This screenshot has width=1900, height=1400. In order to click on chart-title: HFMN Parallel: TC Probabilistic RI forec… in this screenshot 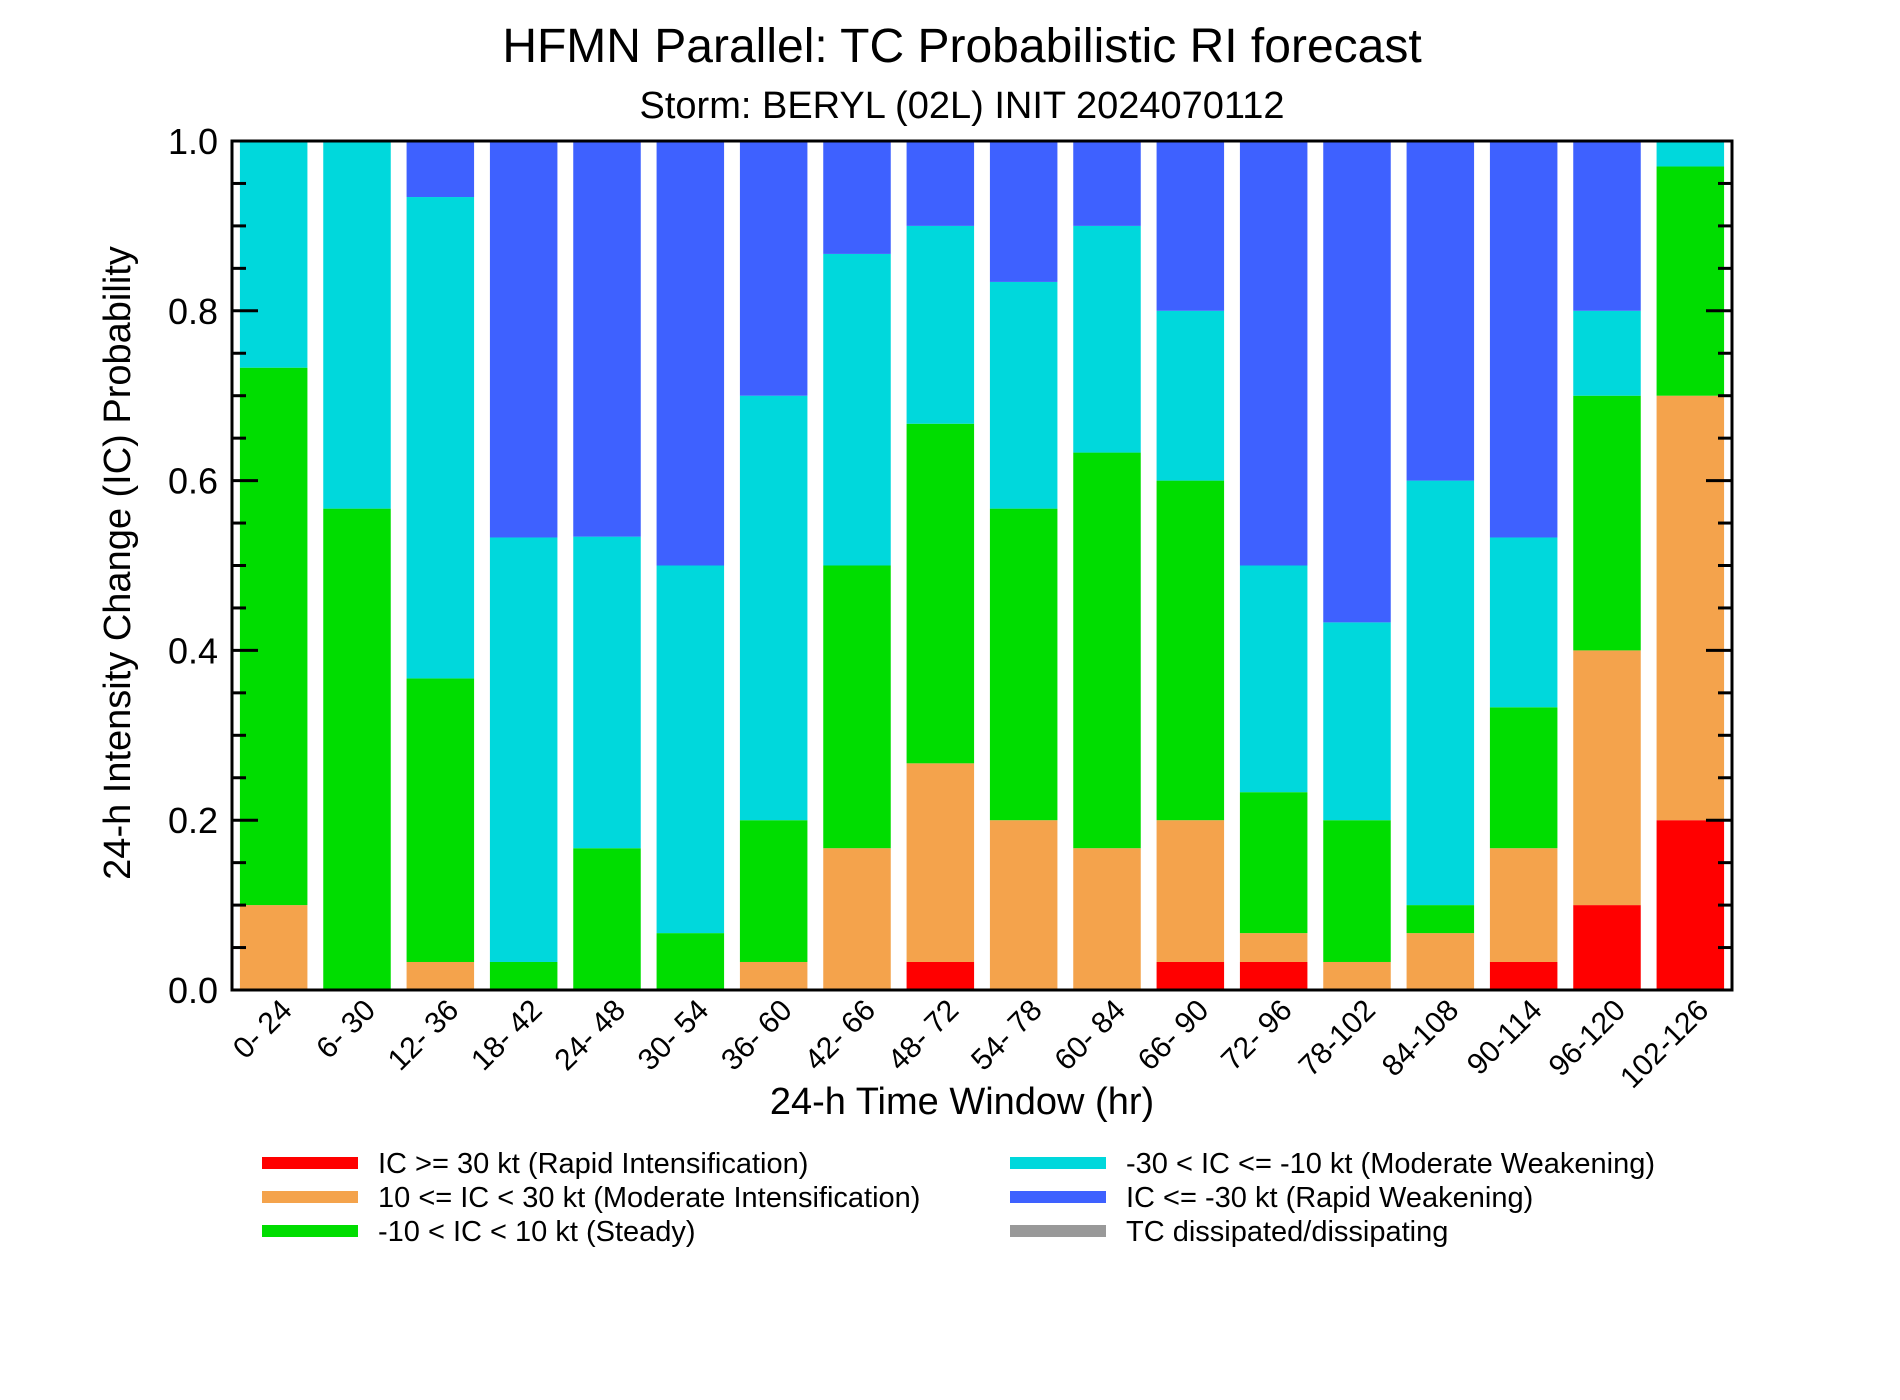, I will do `click(961, 46)`.